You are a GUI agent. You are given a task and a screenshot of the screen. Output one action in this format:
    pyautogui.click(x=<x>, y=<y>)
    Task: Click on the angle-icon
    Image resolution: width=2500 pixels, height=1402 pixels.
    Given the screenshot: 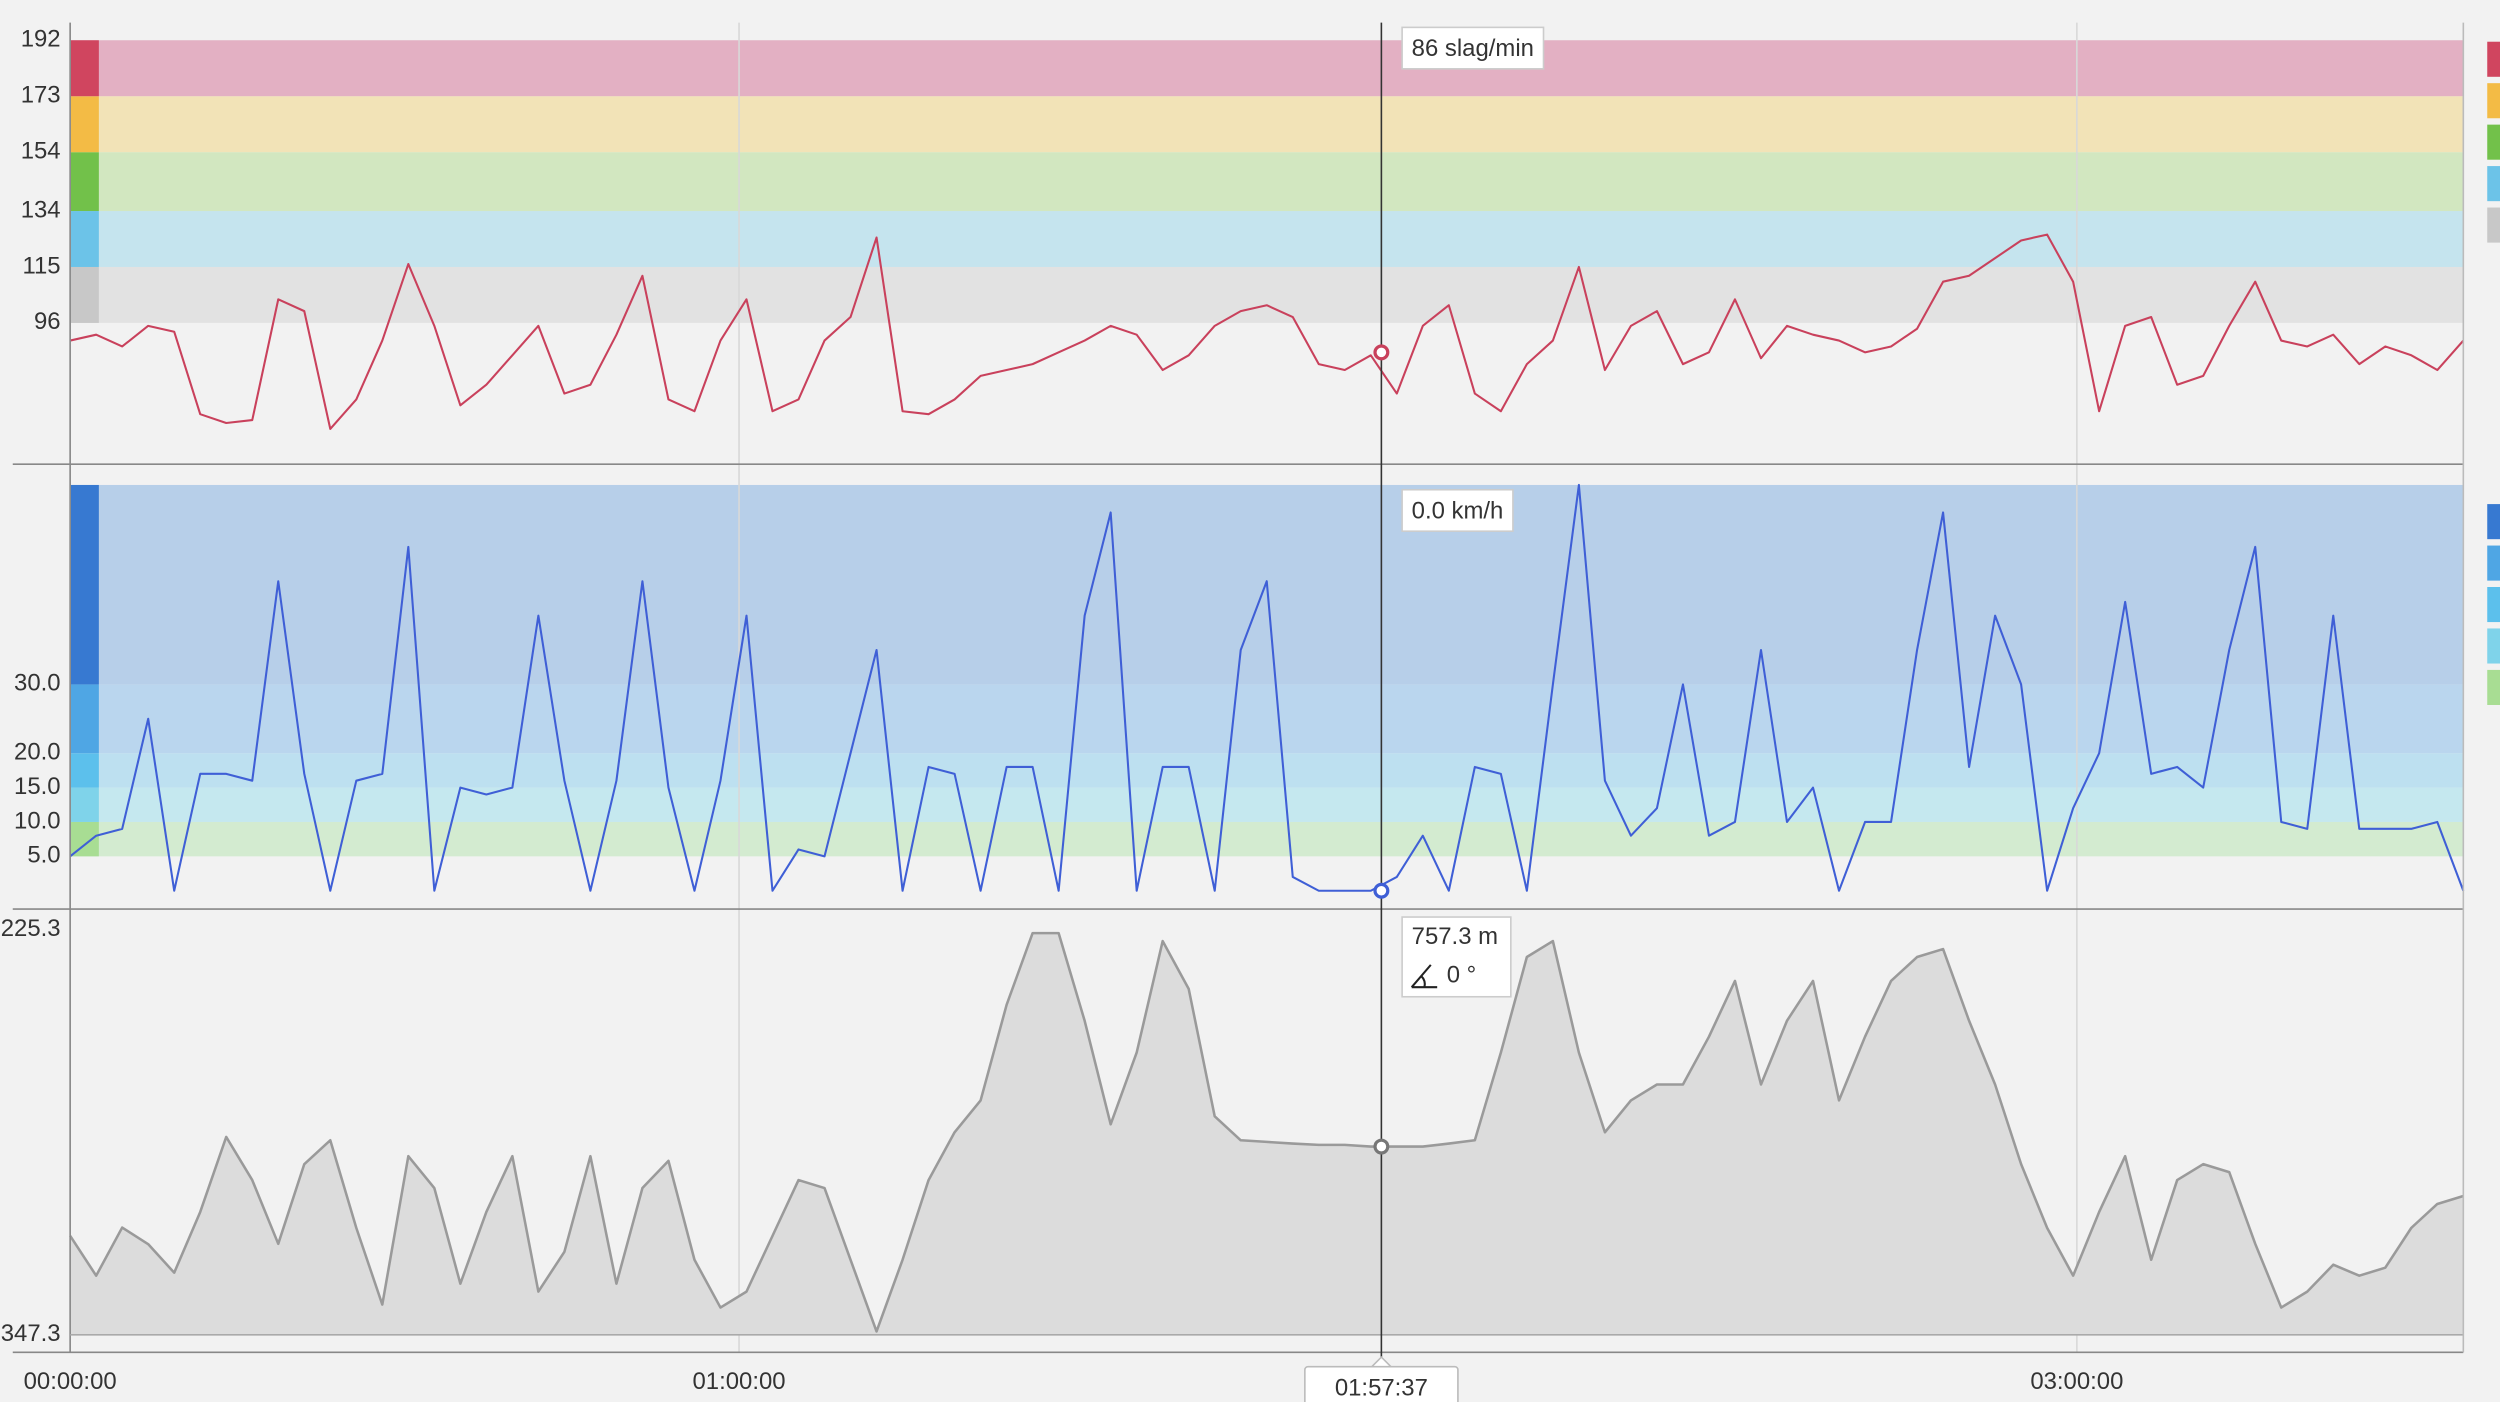 What is the action you would take?
    pyautogui.click(x=1424, y=976)
    